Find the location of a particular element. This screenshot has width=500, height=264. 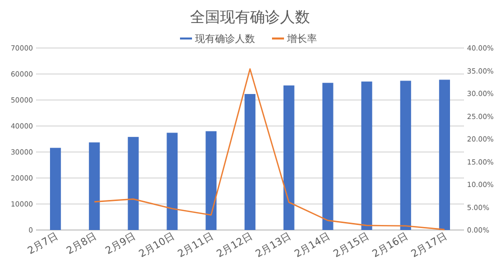

x-tick-label: 2月17日 is located at coordinates (430, 245).